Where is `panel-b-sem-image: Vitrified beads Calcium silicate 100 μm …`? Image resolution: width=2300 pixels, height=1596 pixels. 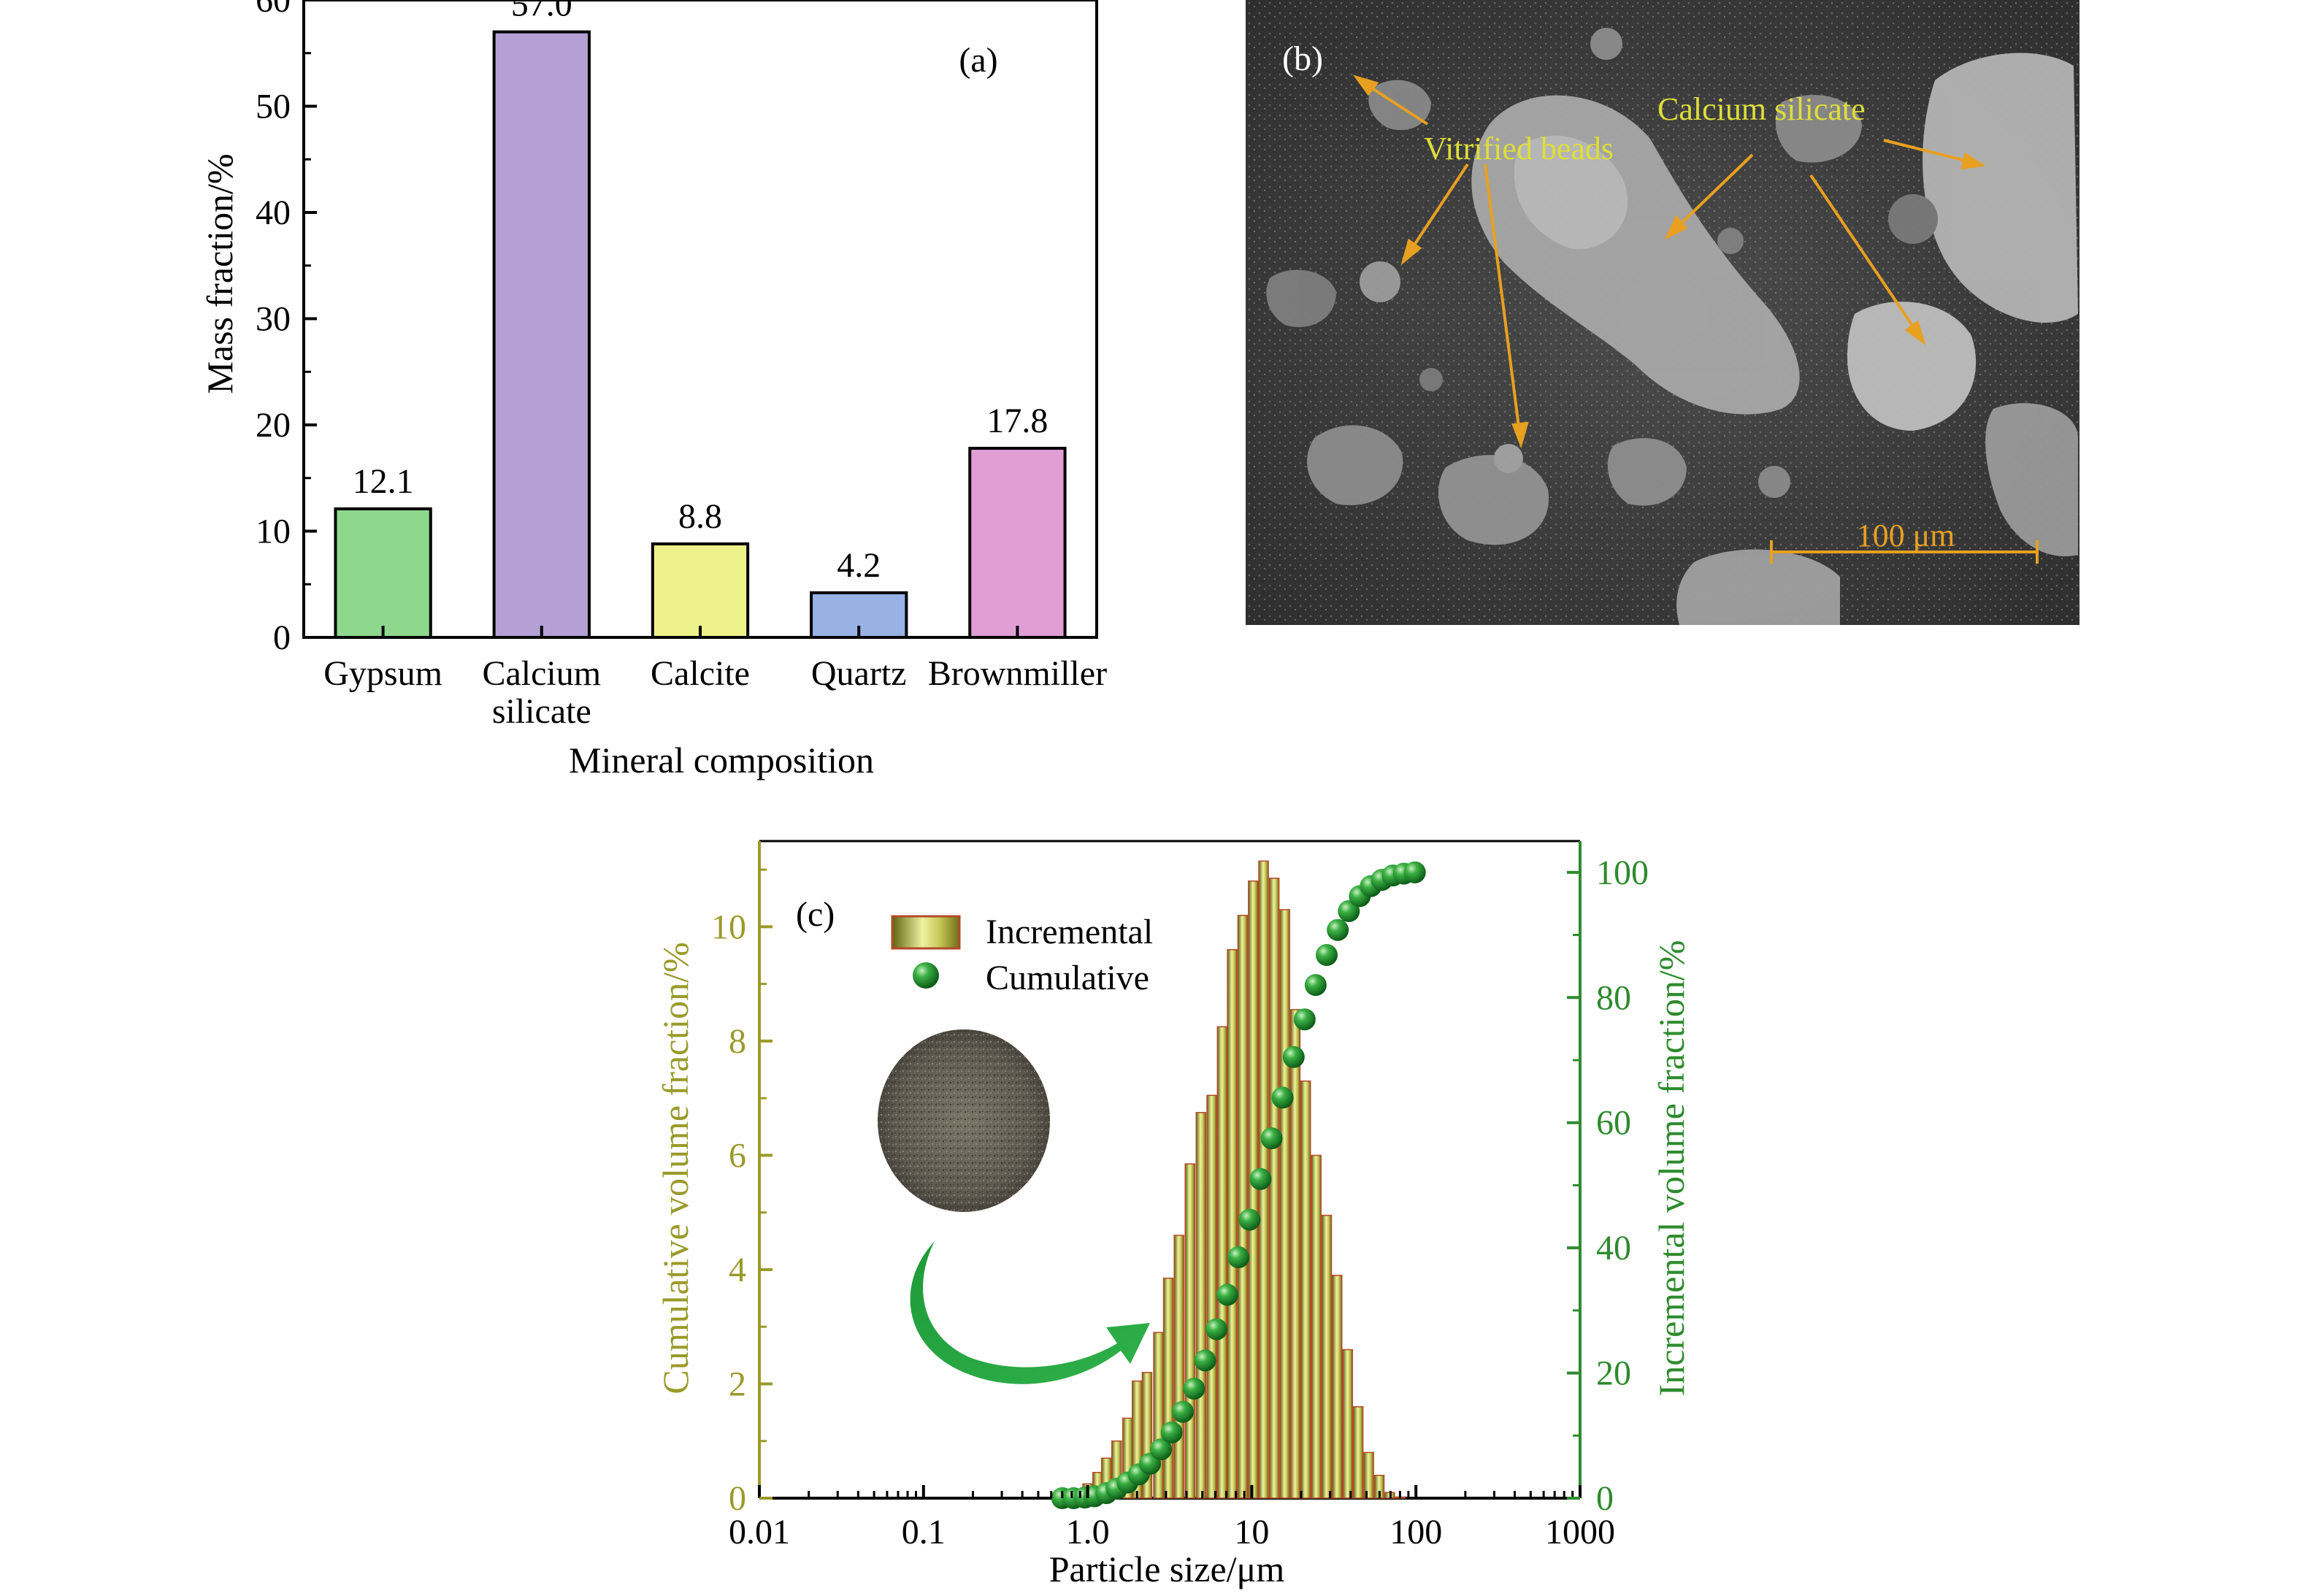
panel-b-sem-image: Vitrified beads Calcium silicate 100 μm … is located at coordinates (1662, 312).